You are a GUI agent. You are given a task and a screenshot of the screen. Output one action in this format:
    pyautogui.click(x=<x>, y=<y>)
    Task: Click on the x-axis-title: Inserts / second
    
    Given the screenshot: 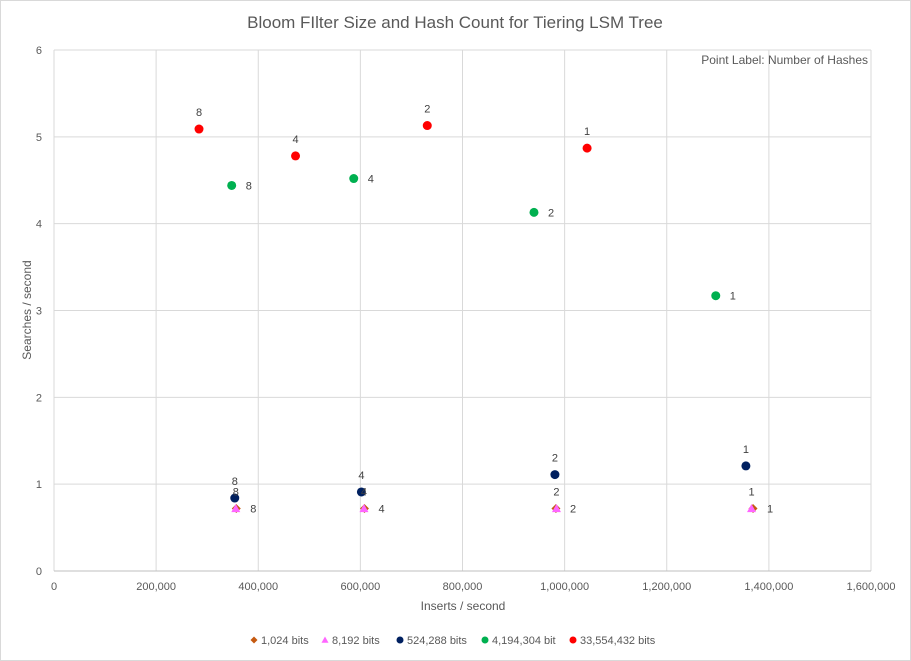 What is the action you would take?
    pyautogui.click(x=463, y=606)
    